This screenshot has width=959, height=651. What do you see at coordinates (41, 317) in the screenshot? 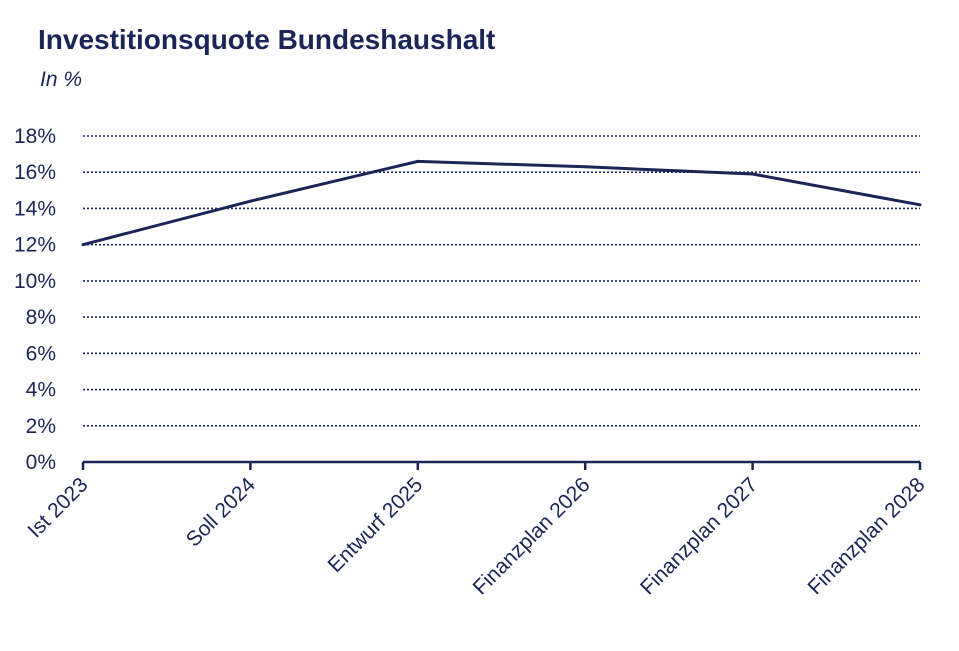
I see `y-tick-label: 8%` at bounding box center [41, 317].